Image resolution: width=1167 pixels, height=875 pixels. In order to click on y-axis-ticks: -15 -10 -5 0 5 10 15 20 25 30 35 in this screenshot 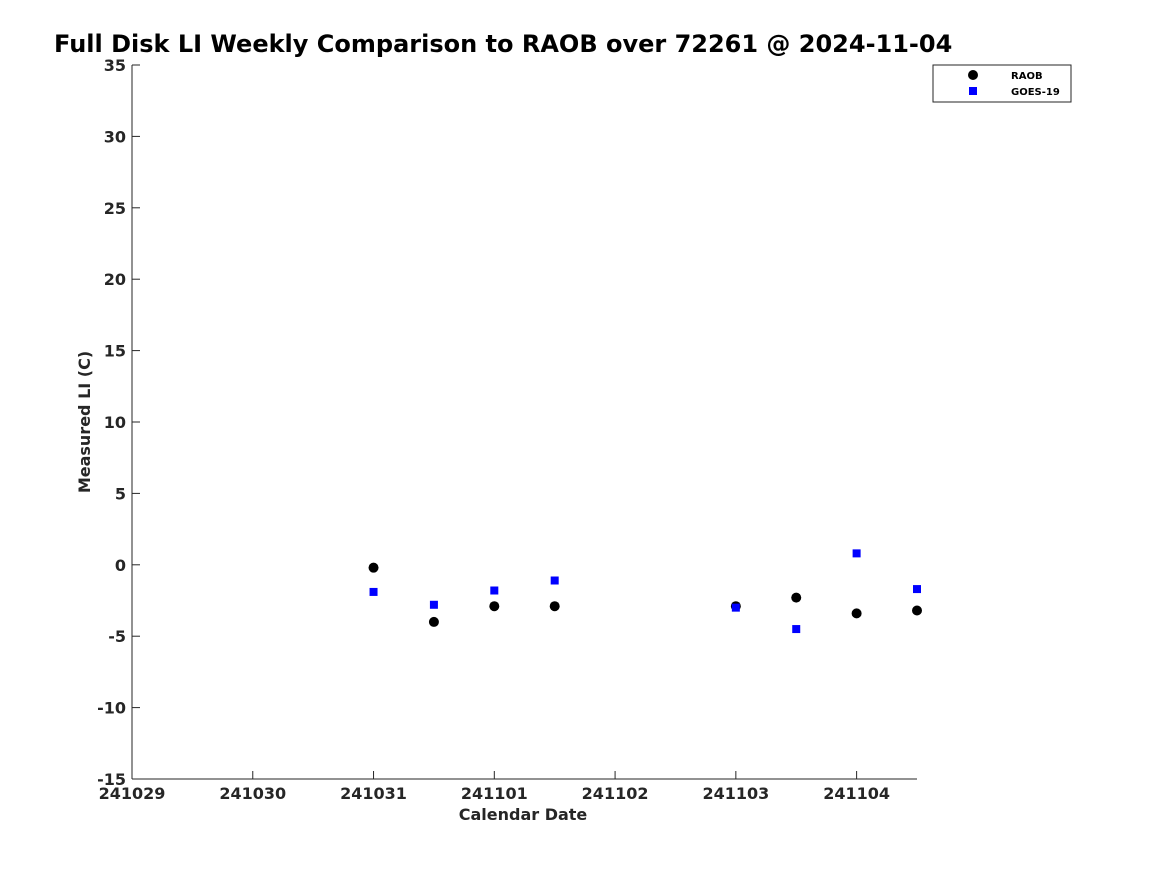, I will do `click(118, 422)`.